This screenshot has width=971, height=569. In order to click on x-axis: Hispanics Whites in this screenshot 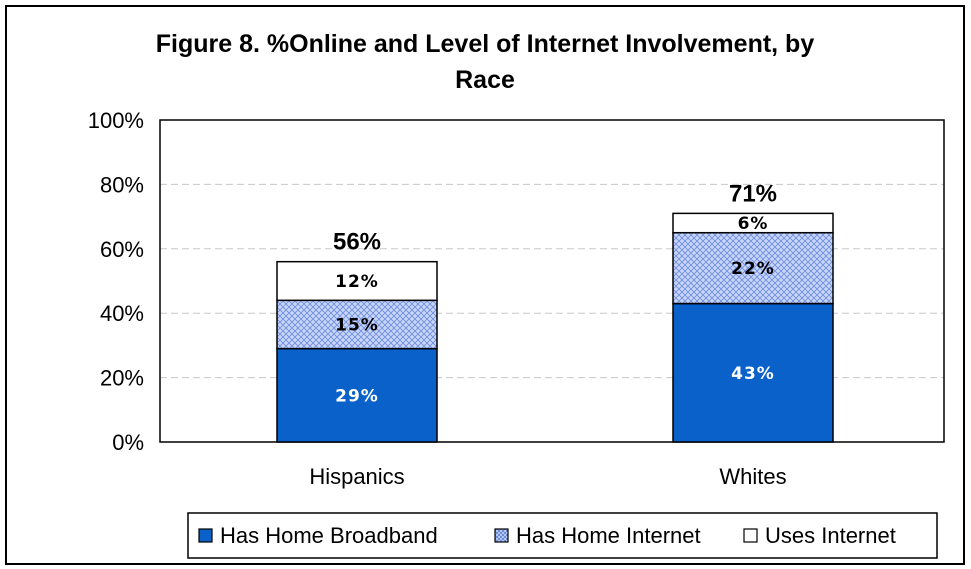, I will do `click(547, 476)`.